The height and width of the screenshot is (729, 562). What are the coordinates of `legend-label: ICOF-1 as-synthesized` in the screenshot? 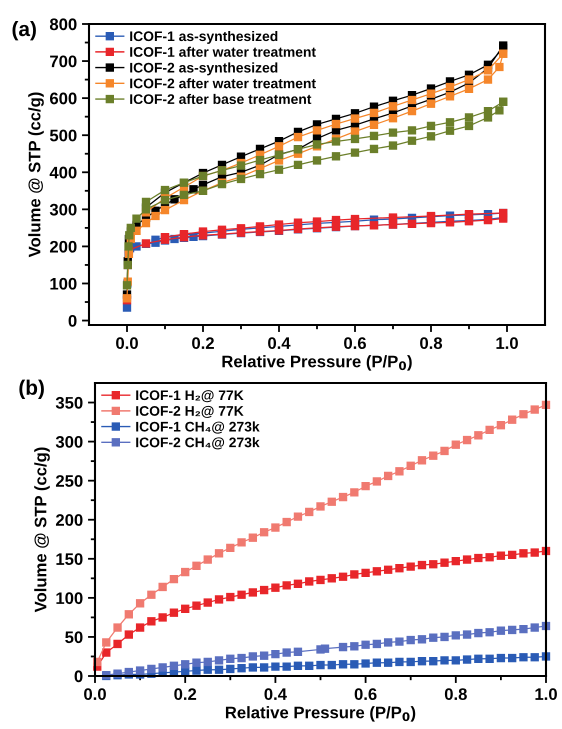 It's located at (204, 37).